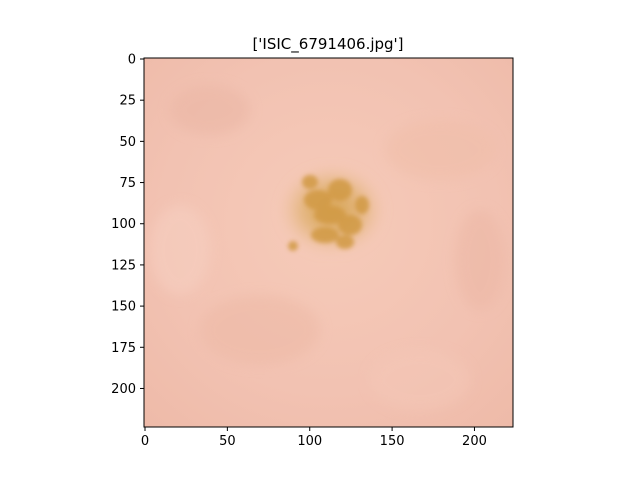 The height and width of the screenshot is (480, 640). I want to click on lesion, so click(332, 210).